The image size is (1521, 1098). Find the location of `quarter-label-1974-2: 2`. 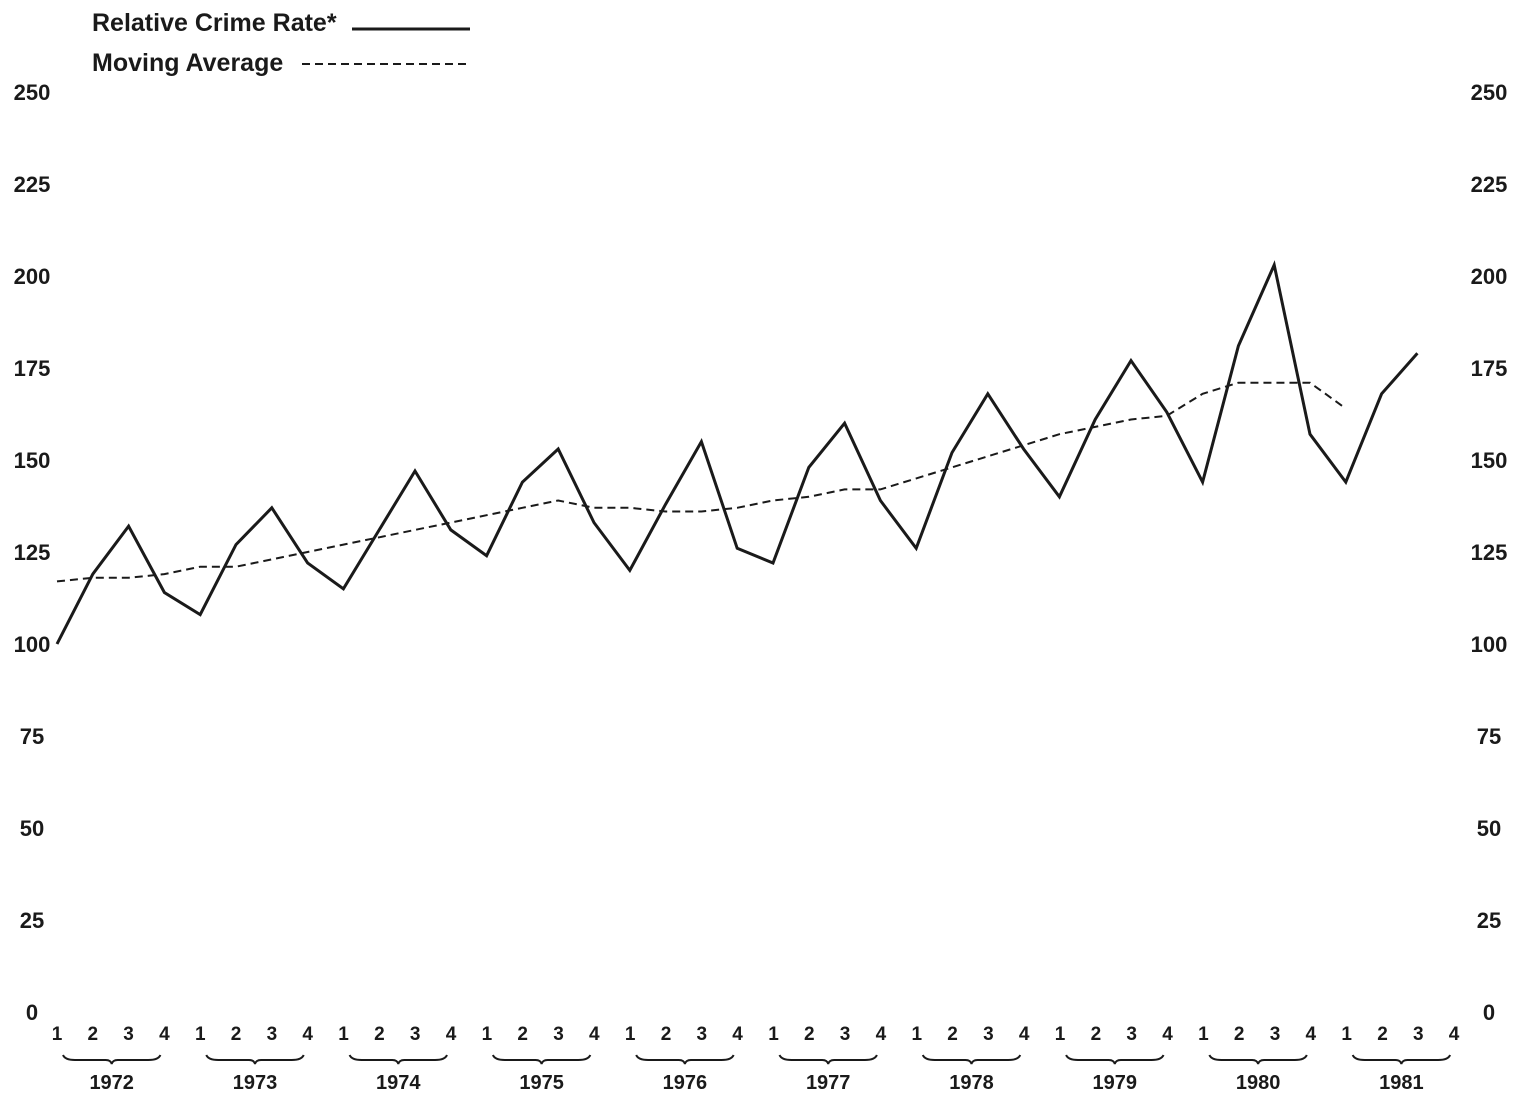

quarter-label-1974-2: 2 is located at coordinates (379, 1034).